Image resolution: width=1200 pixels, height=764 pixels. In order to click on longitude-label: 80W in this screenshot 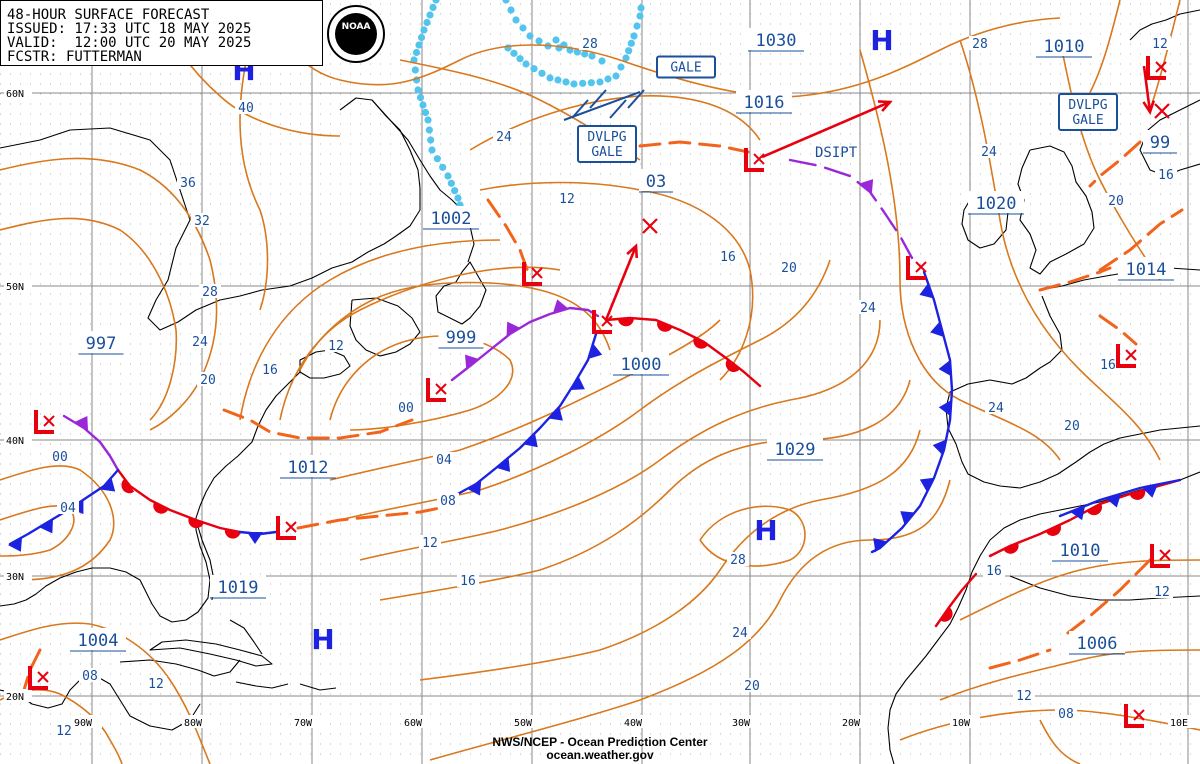, I will do `click(193, 723)`.